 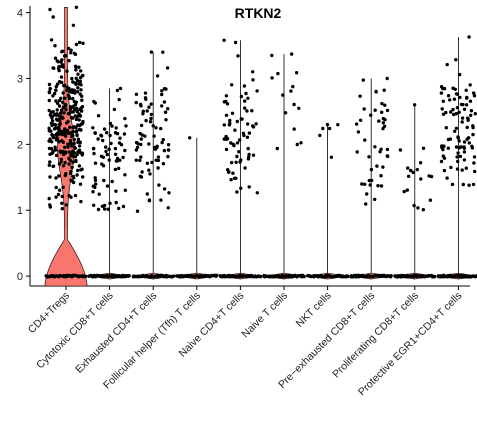 What do you see at coordinates (20, 211) in the screenshot?
I see `y-tick-label: 1` at bounding box center [20, 211].